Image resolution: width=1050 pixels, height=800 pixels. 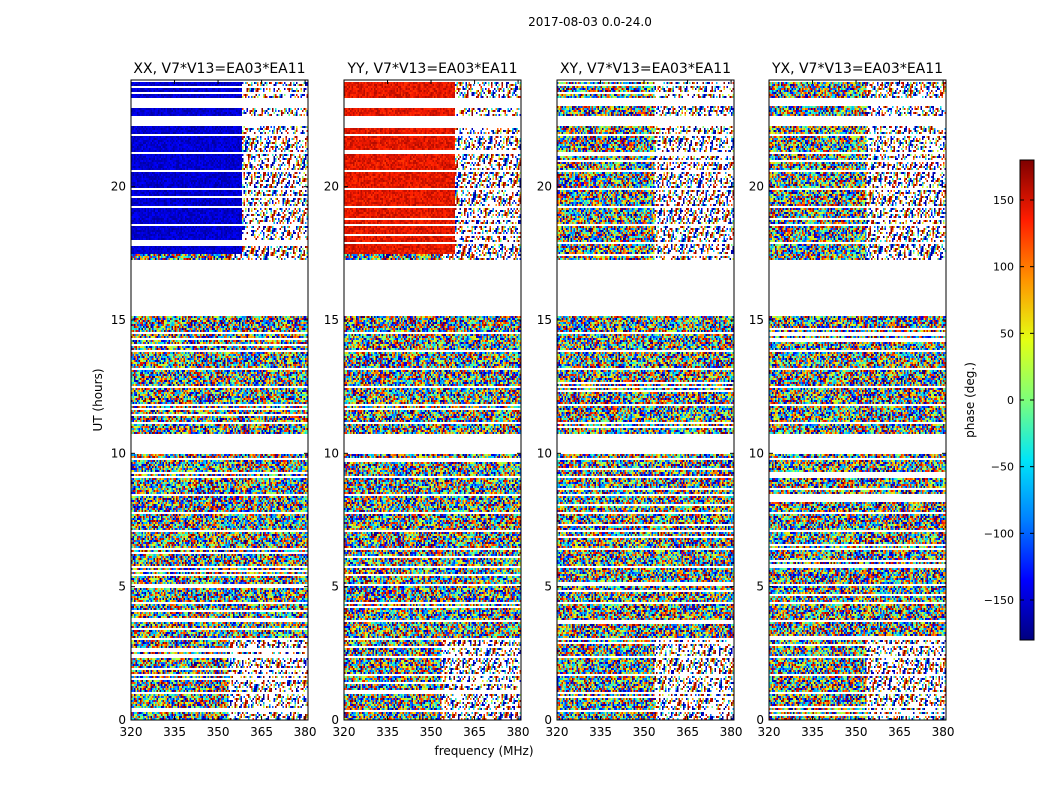 What do you see at coordinates (645, 69) in the screenshot?
I see `panel-title: XY, V7*V13=EA03*EA11` at bounding box center [645, 69].